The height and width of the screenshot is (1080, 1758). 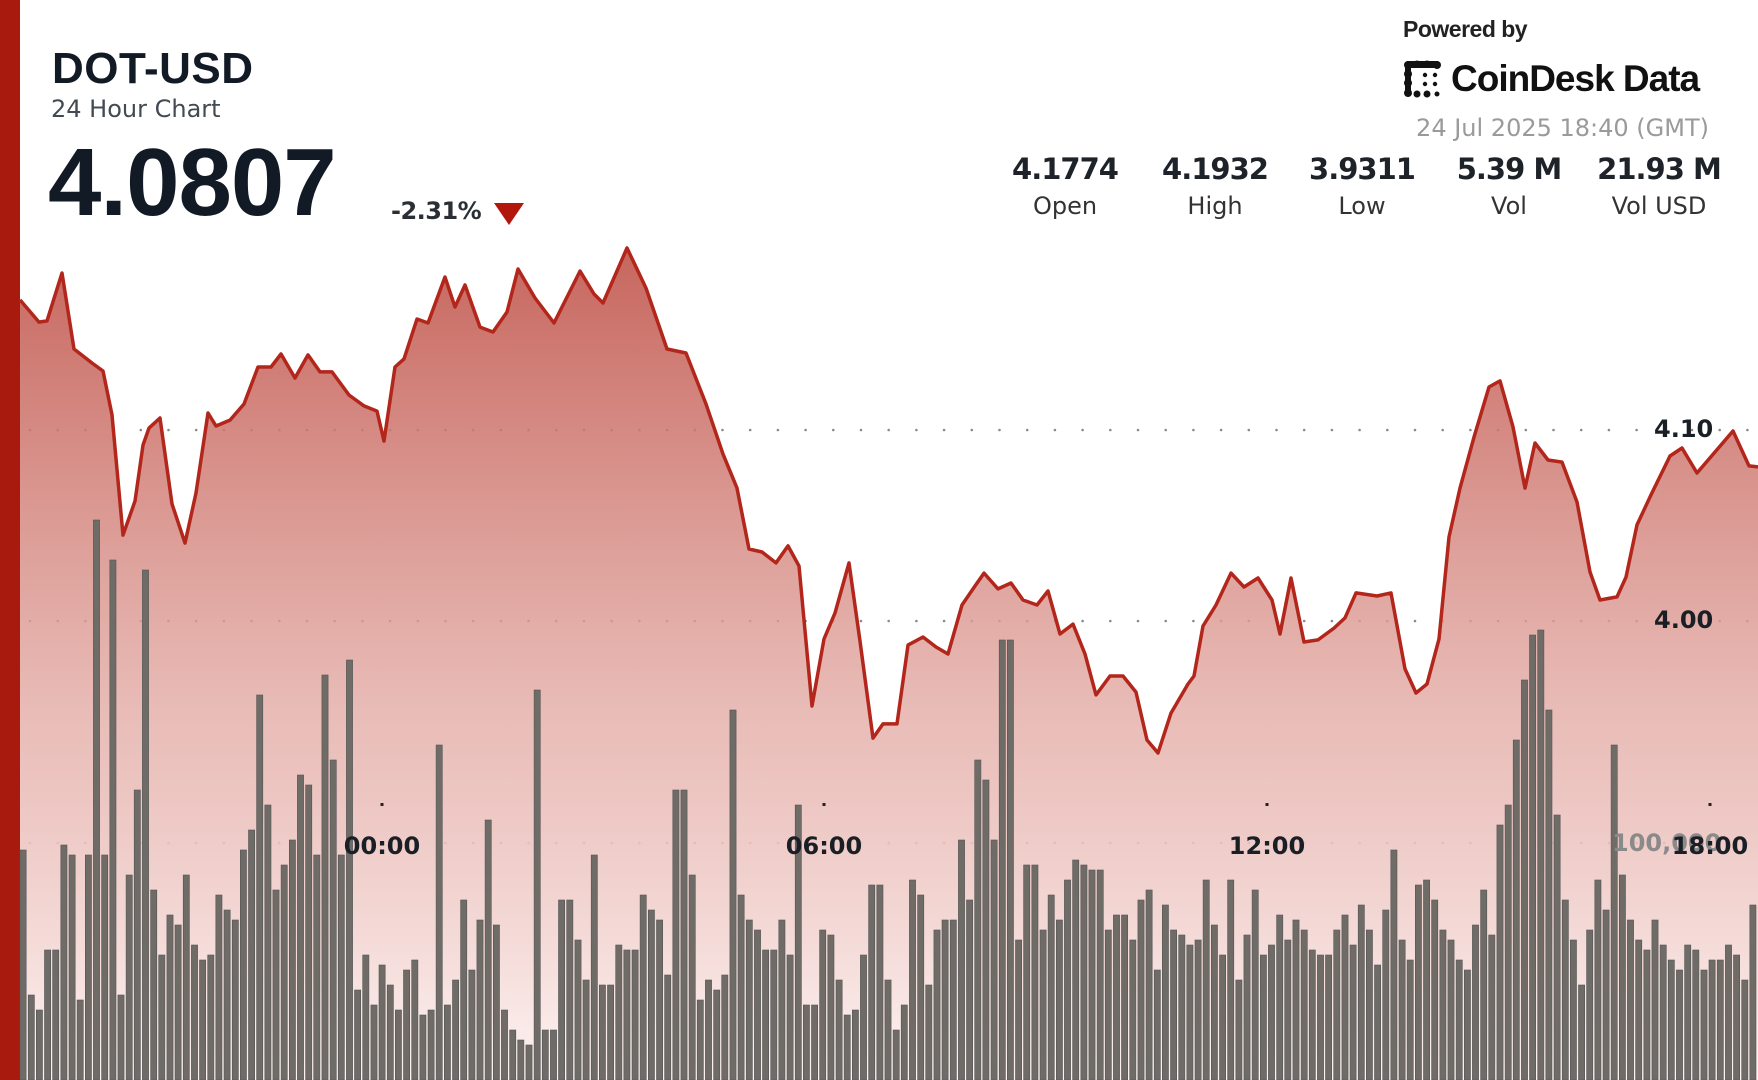 What do you see at coordinates (1046, 804) in the screenshot?
I see `x-axis-ticks` at bounding box center [1046, 804].